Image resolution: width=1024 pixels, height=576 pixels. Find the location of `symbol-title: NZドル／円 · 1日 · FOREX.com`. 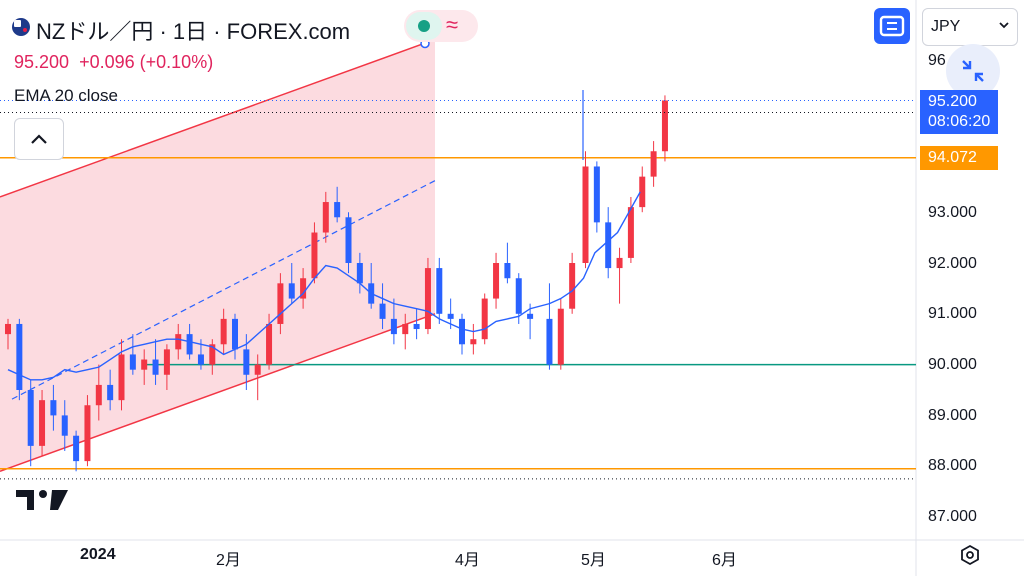

symbol-title: NZドル／円 · 1日 · FOREX.com is located at coordinates (193, 31).